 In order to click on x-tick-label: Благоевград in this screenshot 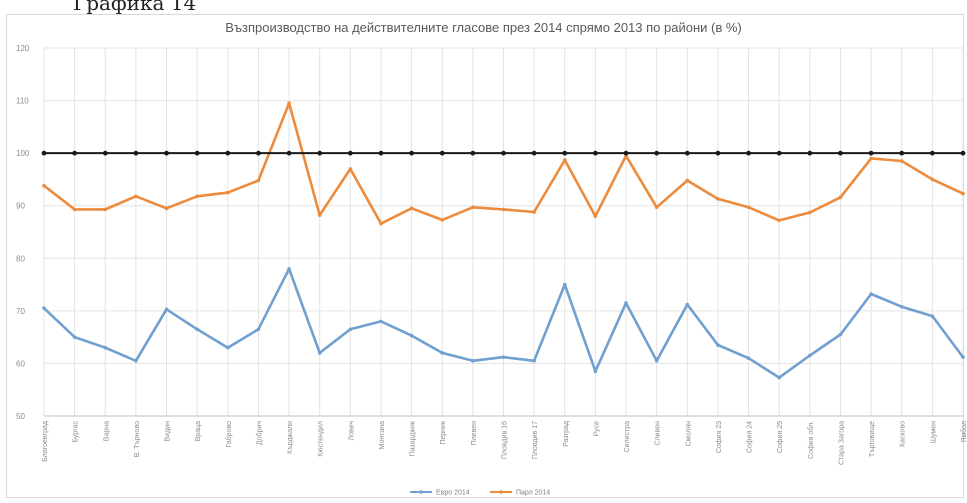, I will do `click(45, 441)`.